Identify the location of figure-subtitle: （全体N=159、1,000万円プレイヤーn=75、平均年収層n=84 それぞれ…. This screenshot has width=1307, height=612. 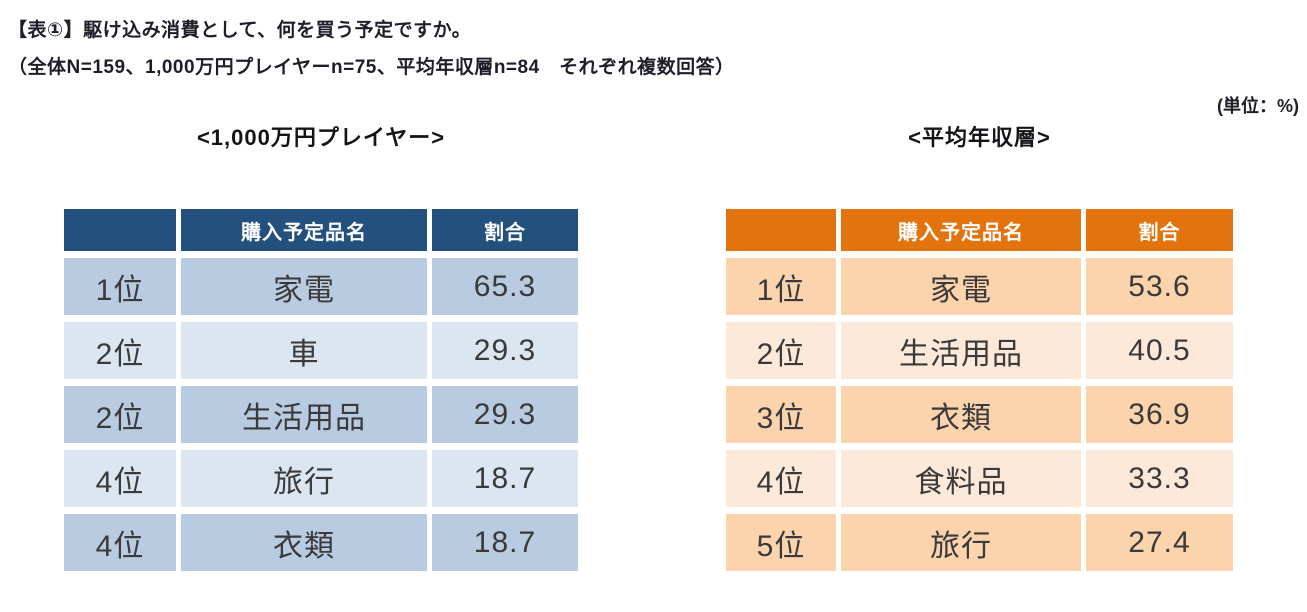
(371, 67).